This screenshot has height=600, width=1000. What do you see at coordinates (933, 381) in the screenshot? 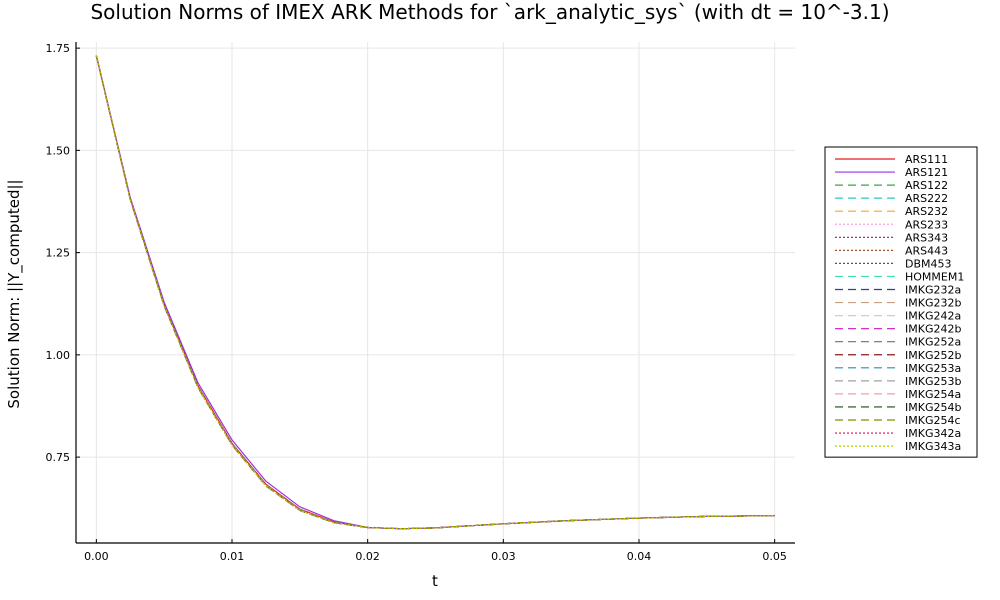
I see `legend-entry: IMKG253b` at bounding box center [933, 381].